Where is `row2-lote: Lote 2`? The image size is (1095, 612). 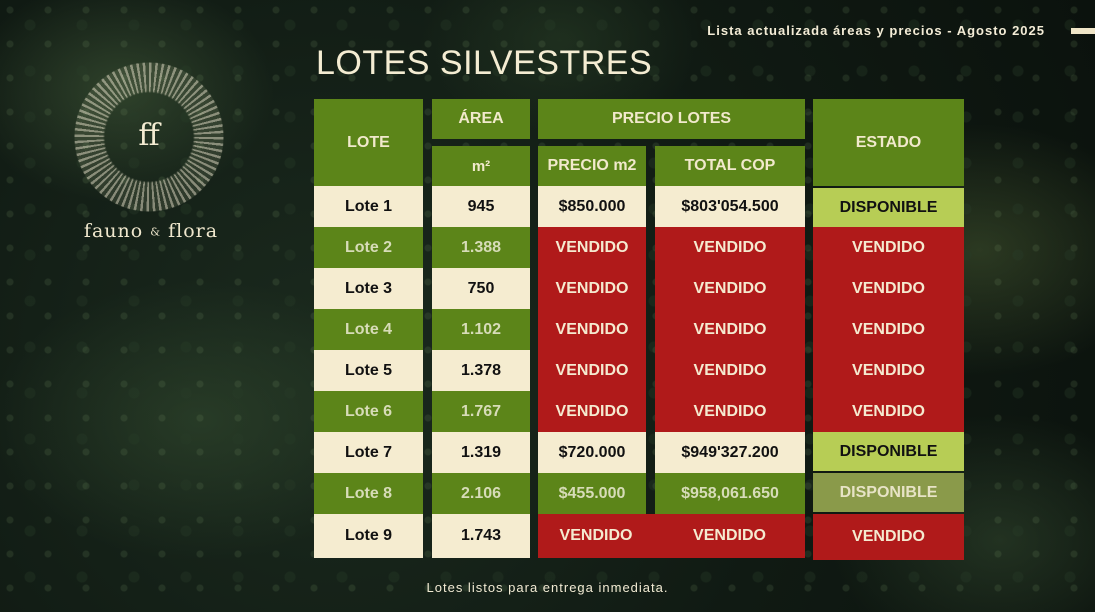 row2-lote: Lote 2 is located at coordinates (368, 247).